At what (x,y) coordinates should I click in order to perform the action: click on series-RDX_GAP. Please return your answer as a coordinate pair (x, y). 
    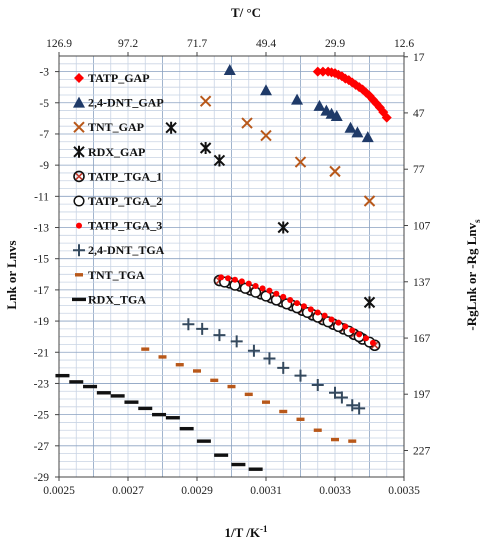
    Looking at the image, I should click on (270, 215).